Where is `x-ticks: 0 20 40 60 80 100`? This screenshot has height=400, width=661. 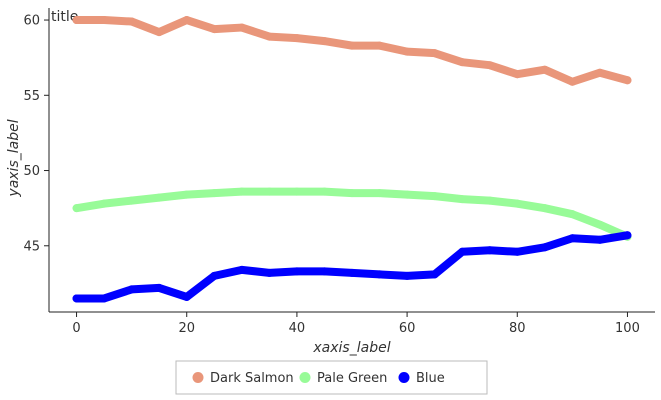 x-ticks: 0 20 40 60 80 100 is located at coordinates (356, 324).